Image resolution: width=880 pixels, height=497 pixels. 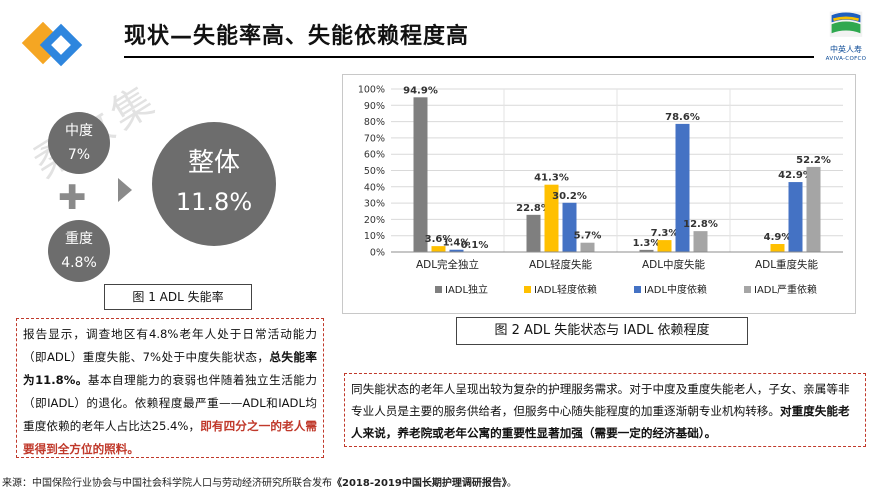 What do you see at coordinates (214, 184) in the screenshot?
I see `overall-circle: 整体 11.8%` at bounding box center [214, 184].